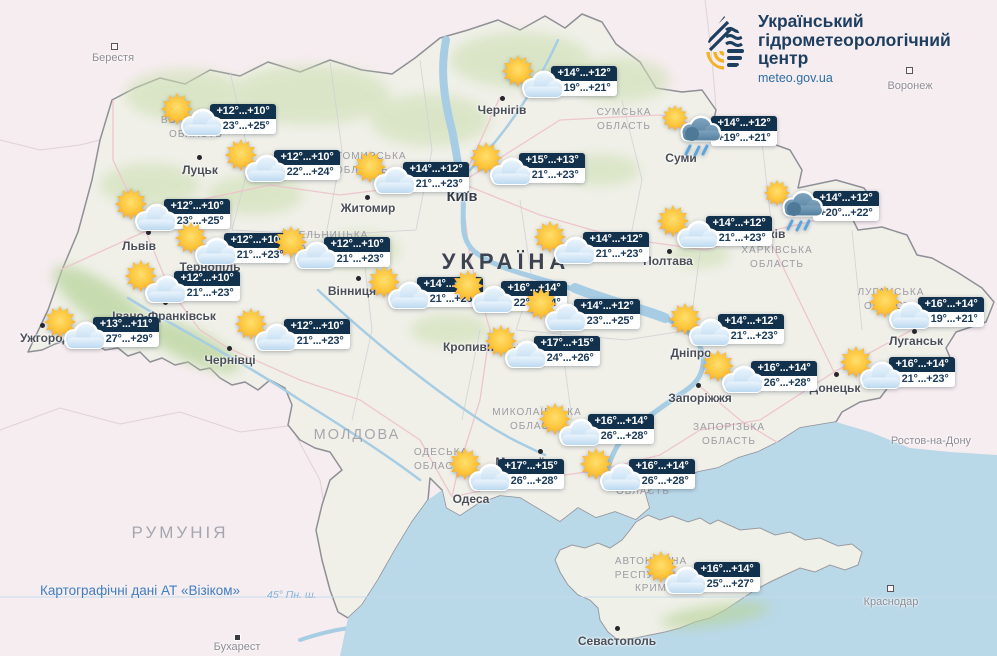  I want to click on badge-temps: +16°...+14° +19°...+21°, so click(951, 312).